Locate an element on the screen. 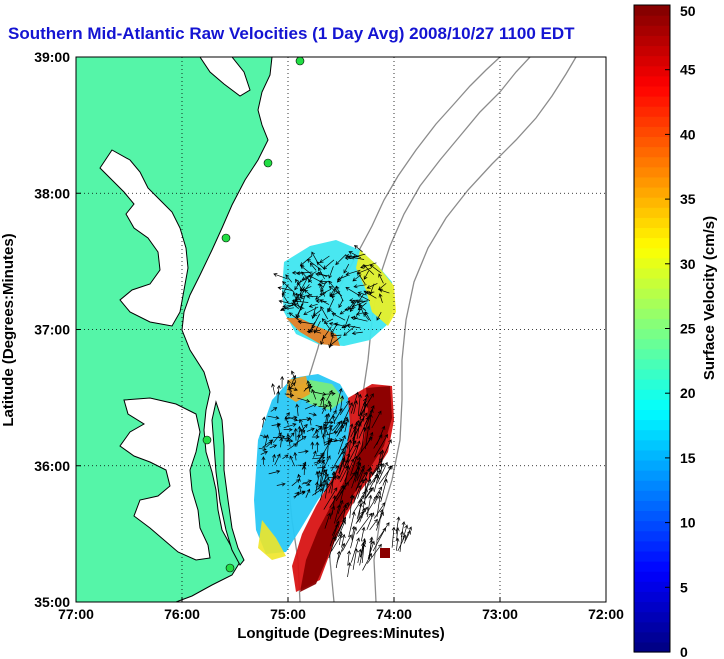  x-tick-label: 74:00 is located at coordinates (394, 614).